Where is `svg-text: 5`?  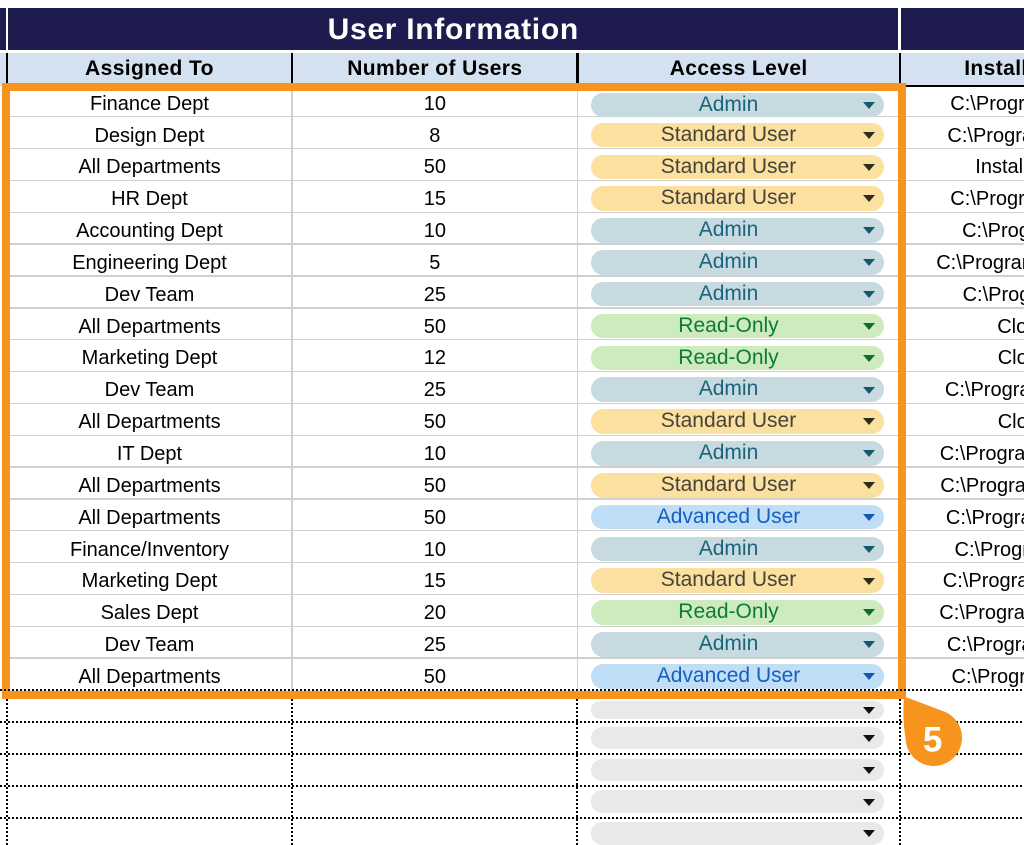 svg-text: 5 is located at coordinates (932, 739).